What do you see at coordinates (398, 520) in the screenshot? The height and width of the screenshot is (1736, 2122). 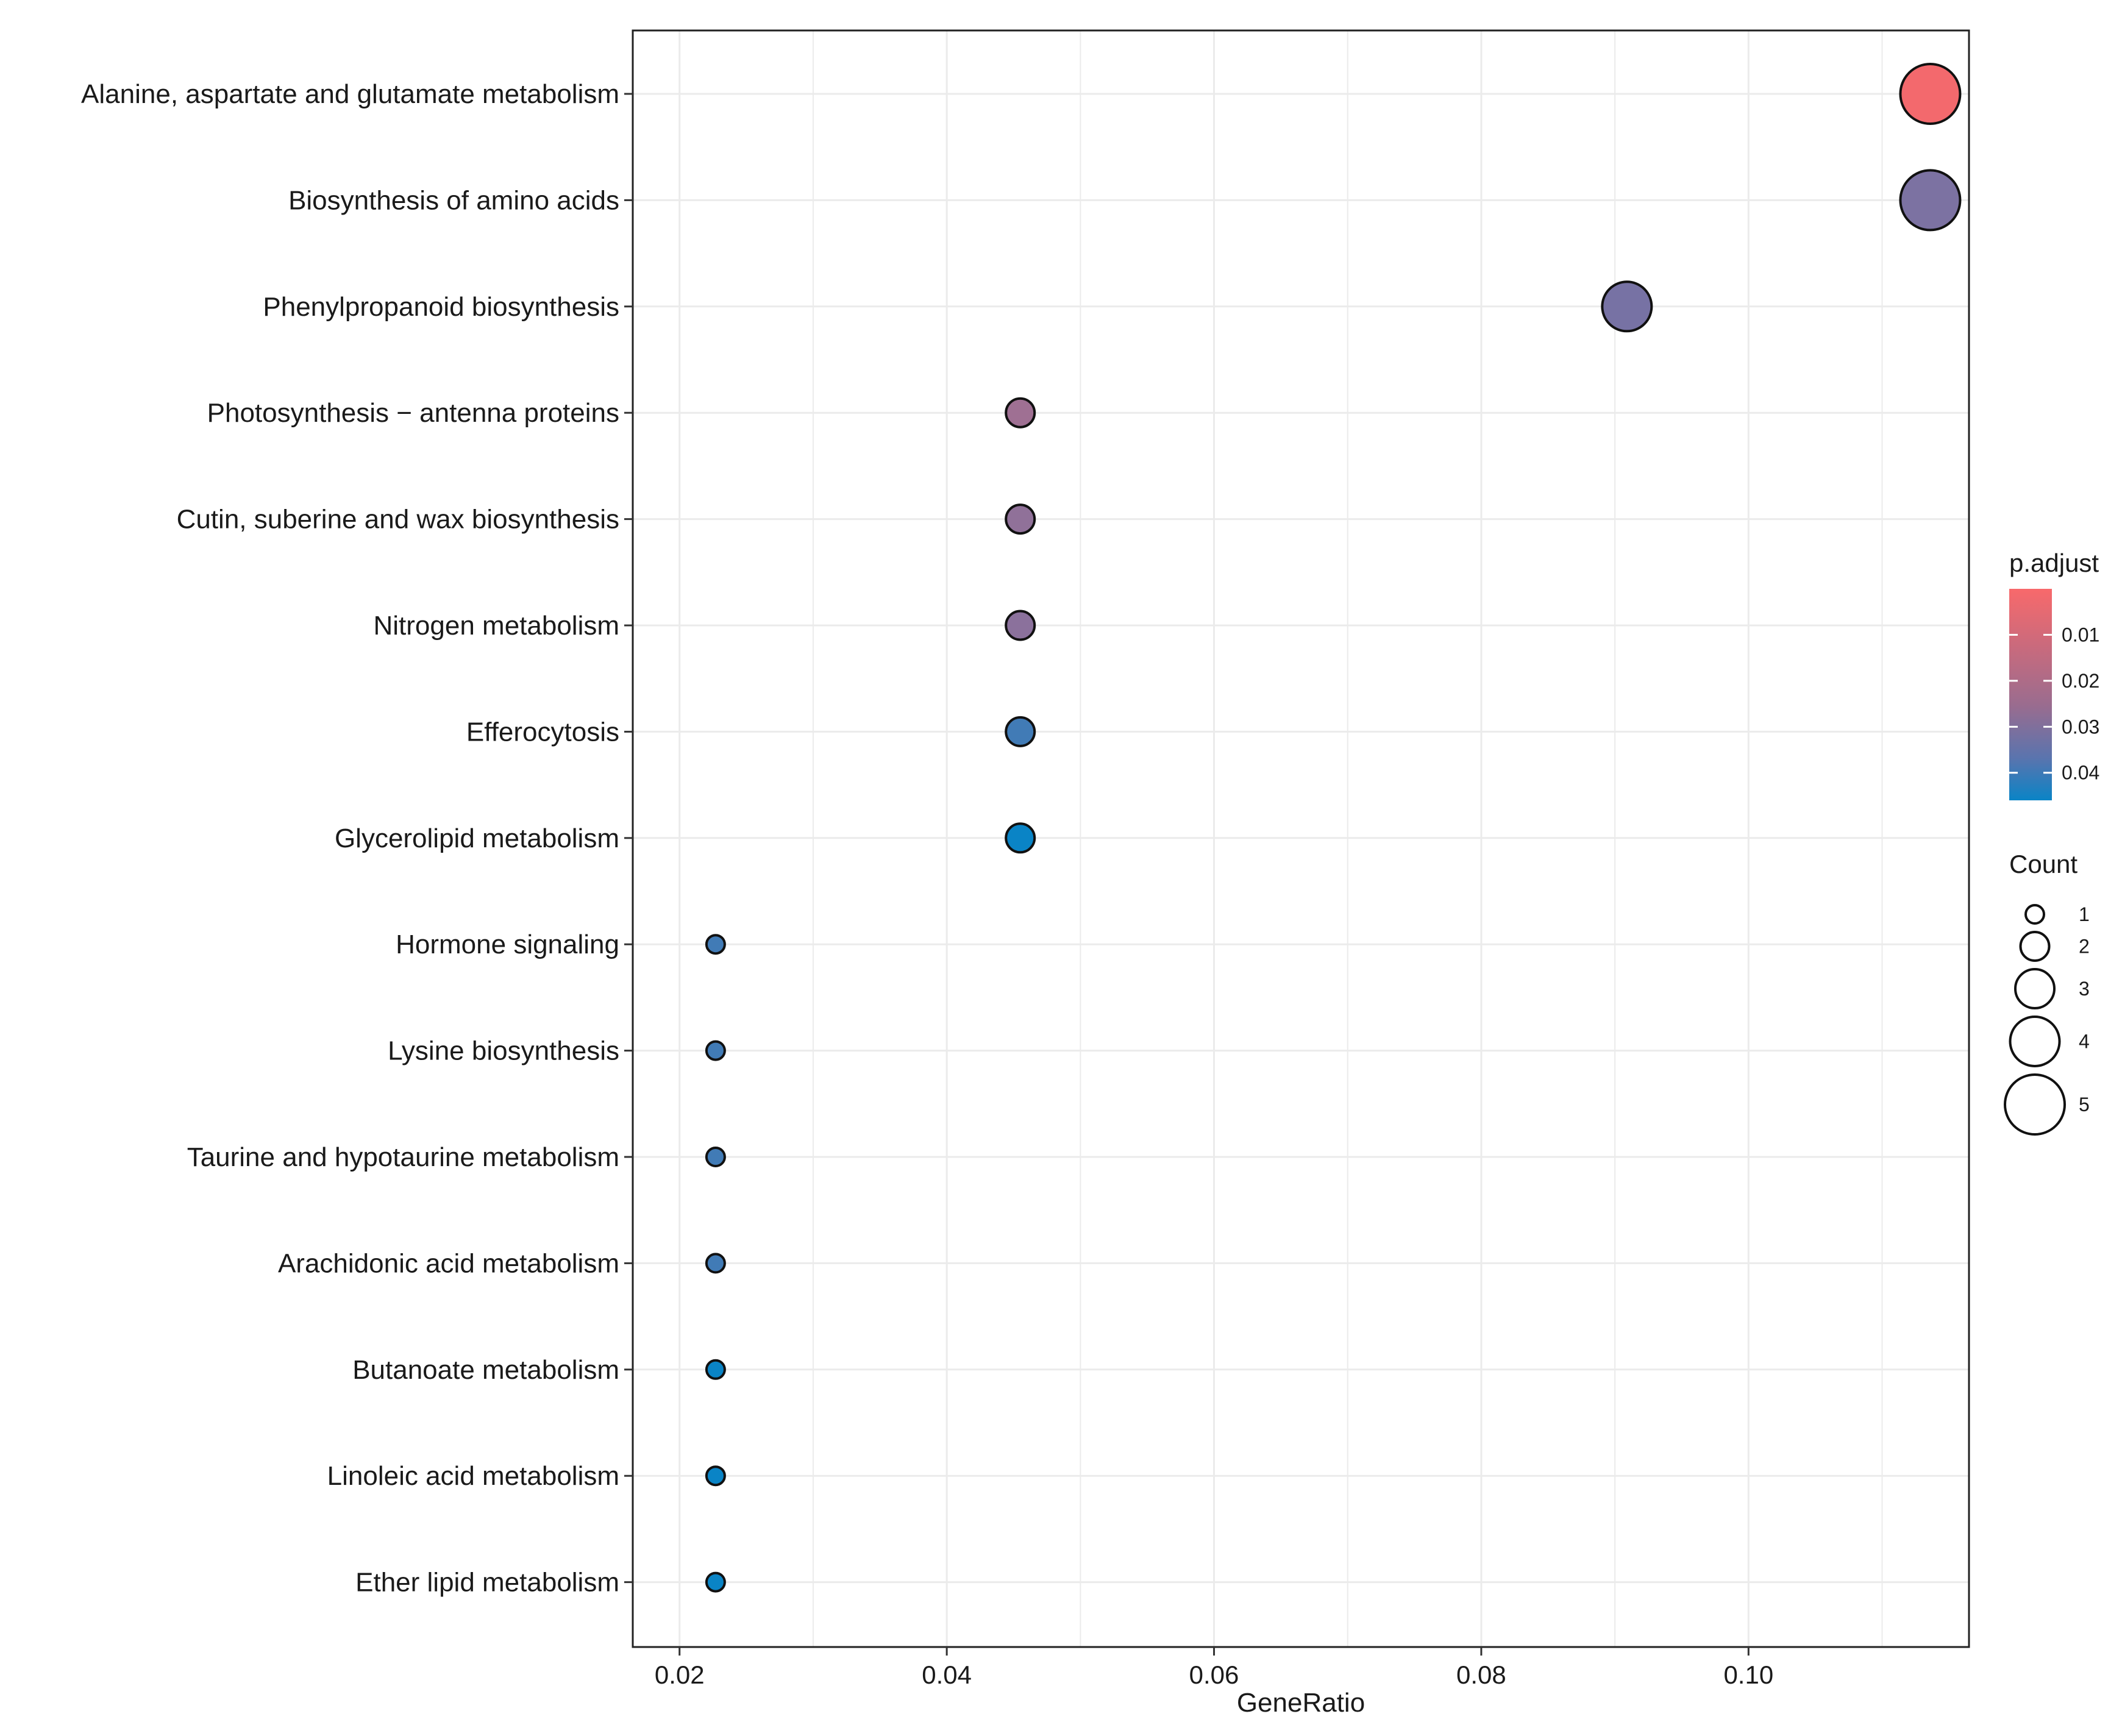 I see `y-tick-label: Cutin, suberine and wax biosynthesis` at bounding box center [398, 520].